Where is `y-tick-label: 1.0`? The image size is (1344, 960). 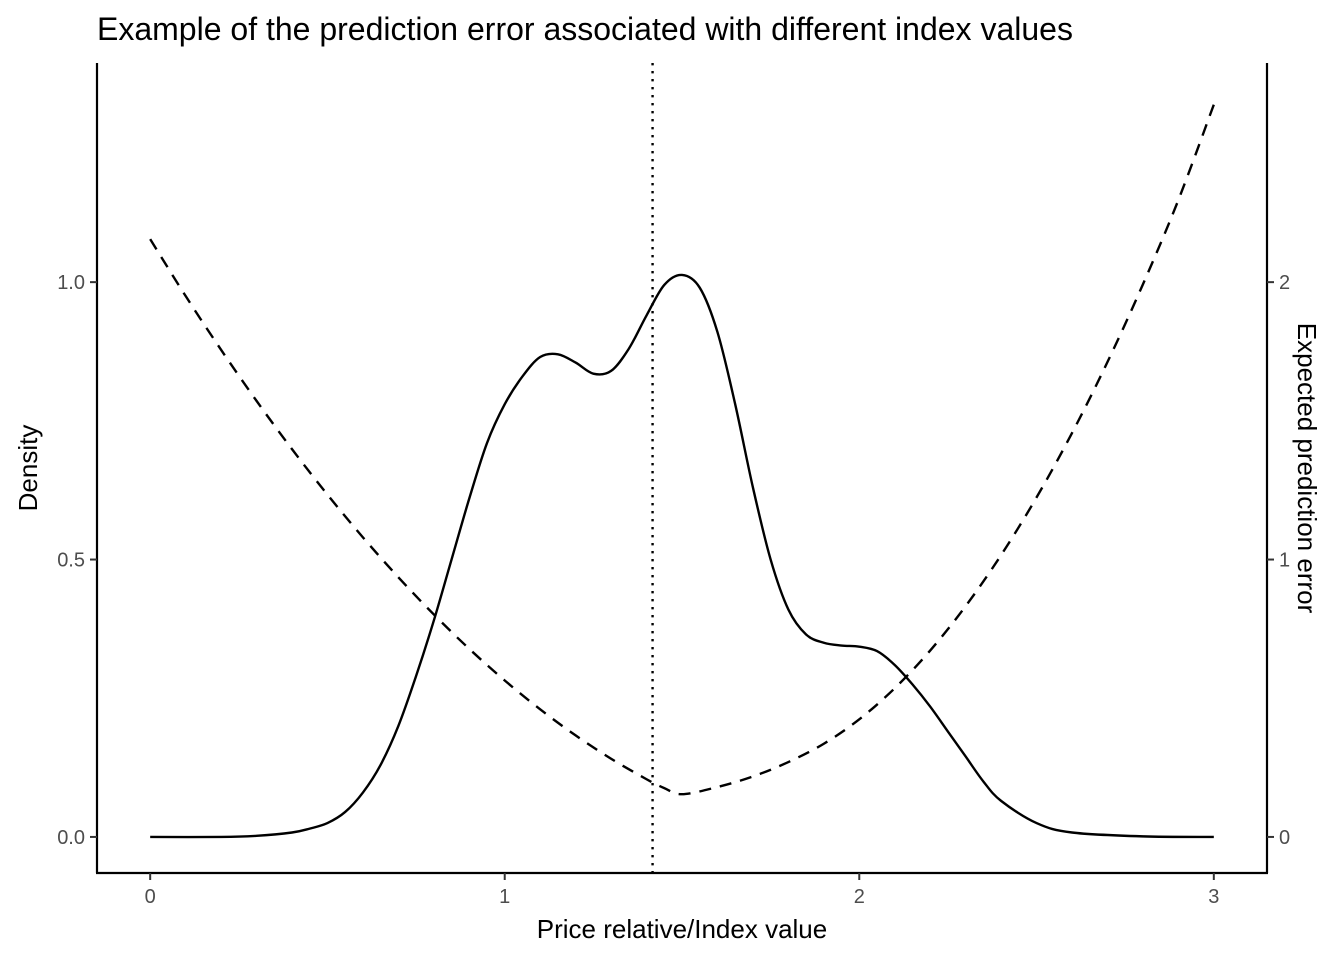 y-tick-label: 1.0 is located at coordinates (71, 283).